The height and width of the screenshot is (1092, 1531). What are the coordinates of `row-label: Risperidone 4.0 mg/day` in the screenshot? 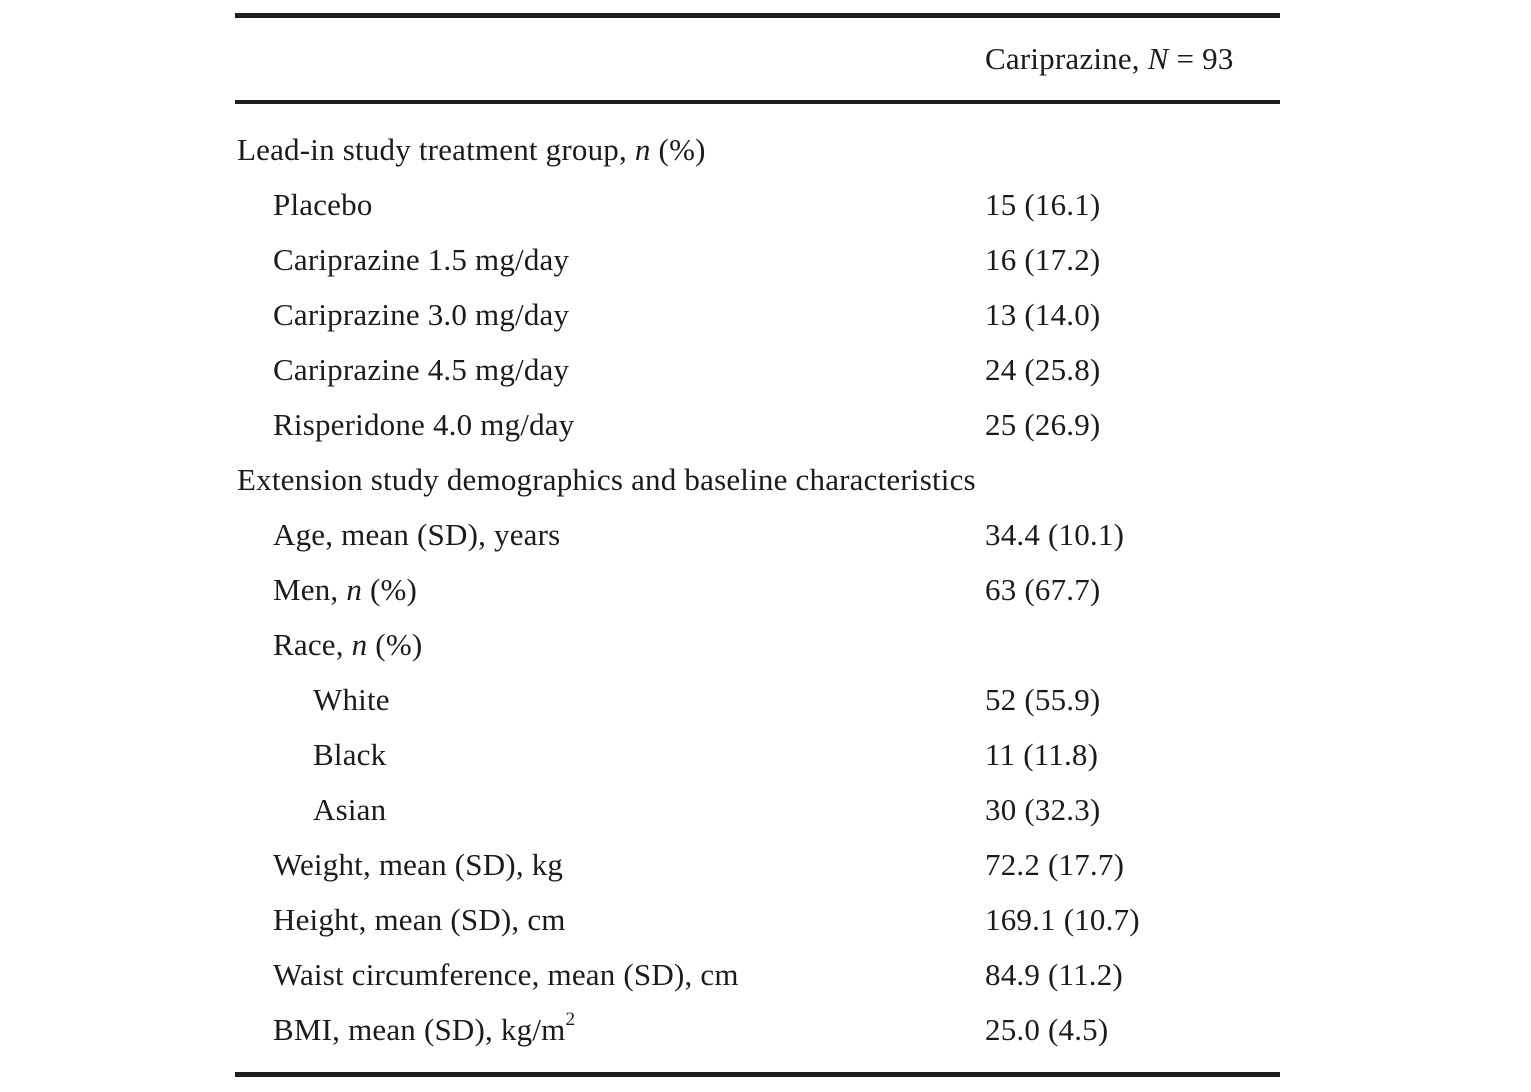 It's located at (424, 424).